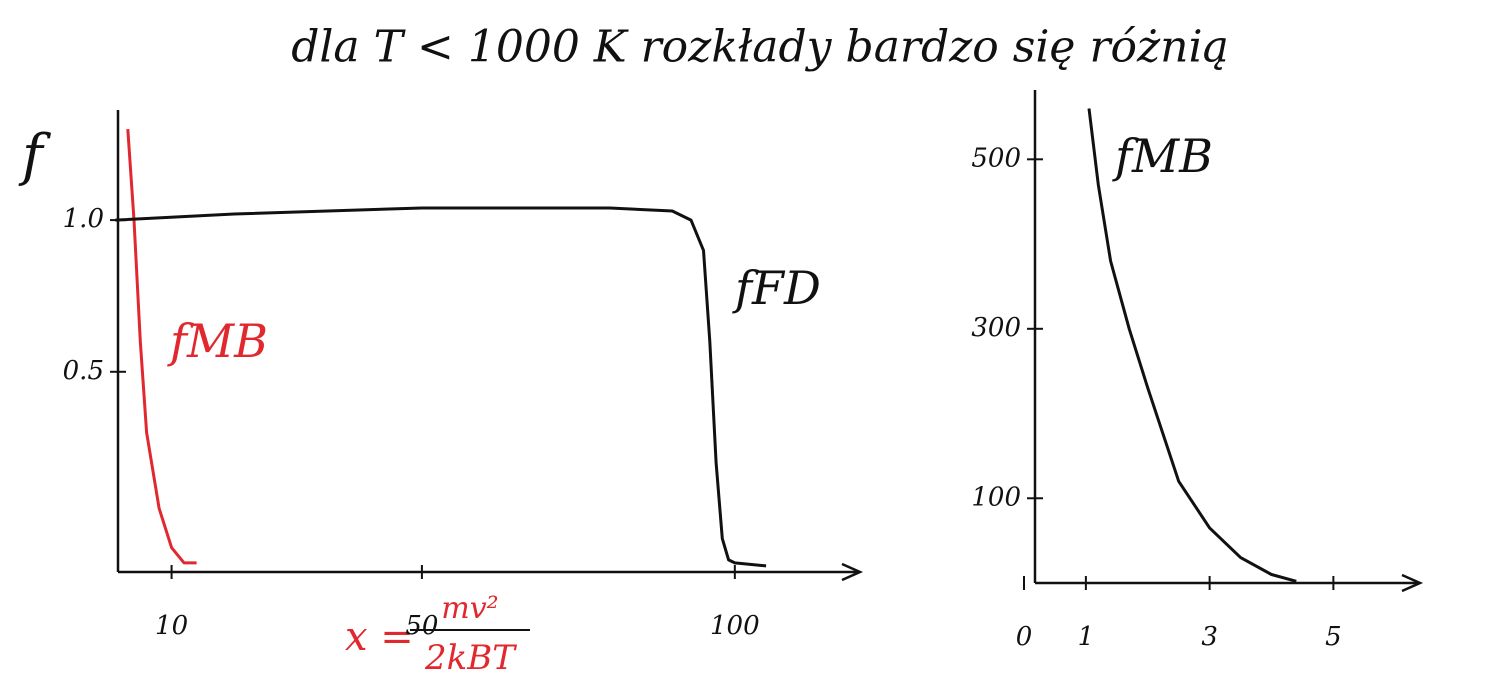 Image resolution: width=1500 pixels, height=686 pixels. What do you see at coordinates (1024, 637) in the screenshot?
I see `x-tick-label: 0` at bounding box center [1024, 637].